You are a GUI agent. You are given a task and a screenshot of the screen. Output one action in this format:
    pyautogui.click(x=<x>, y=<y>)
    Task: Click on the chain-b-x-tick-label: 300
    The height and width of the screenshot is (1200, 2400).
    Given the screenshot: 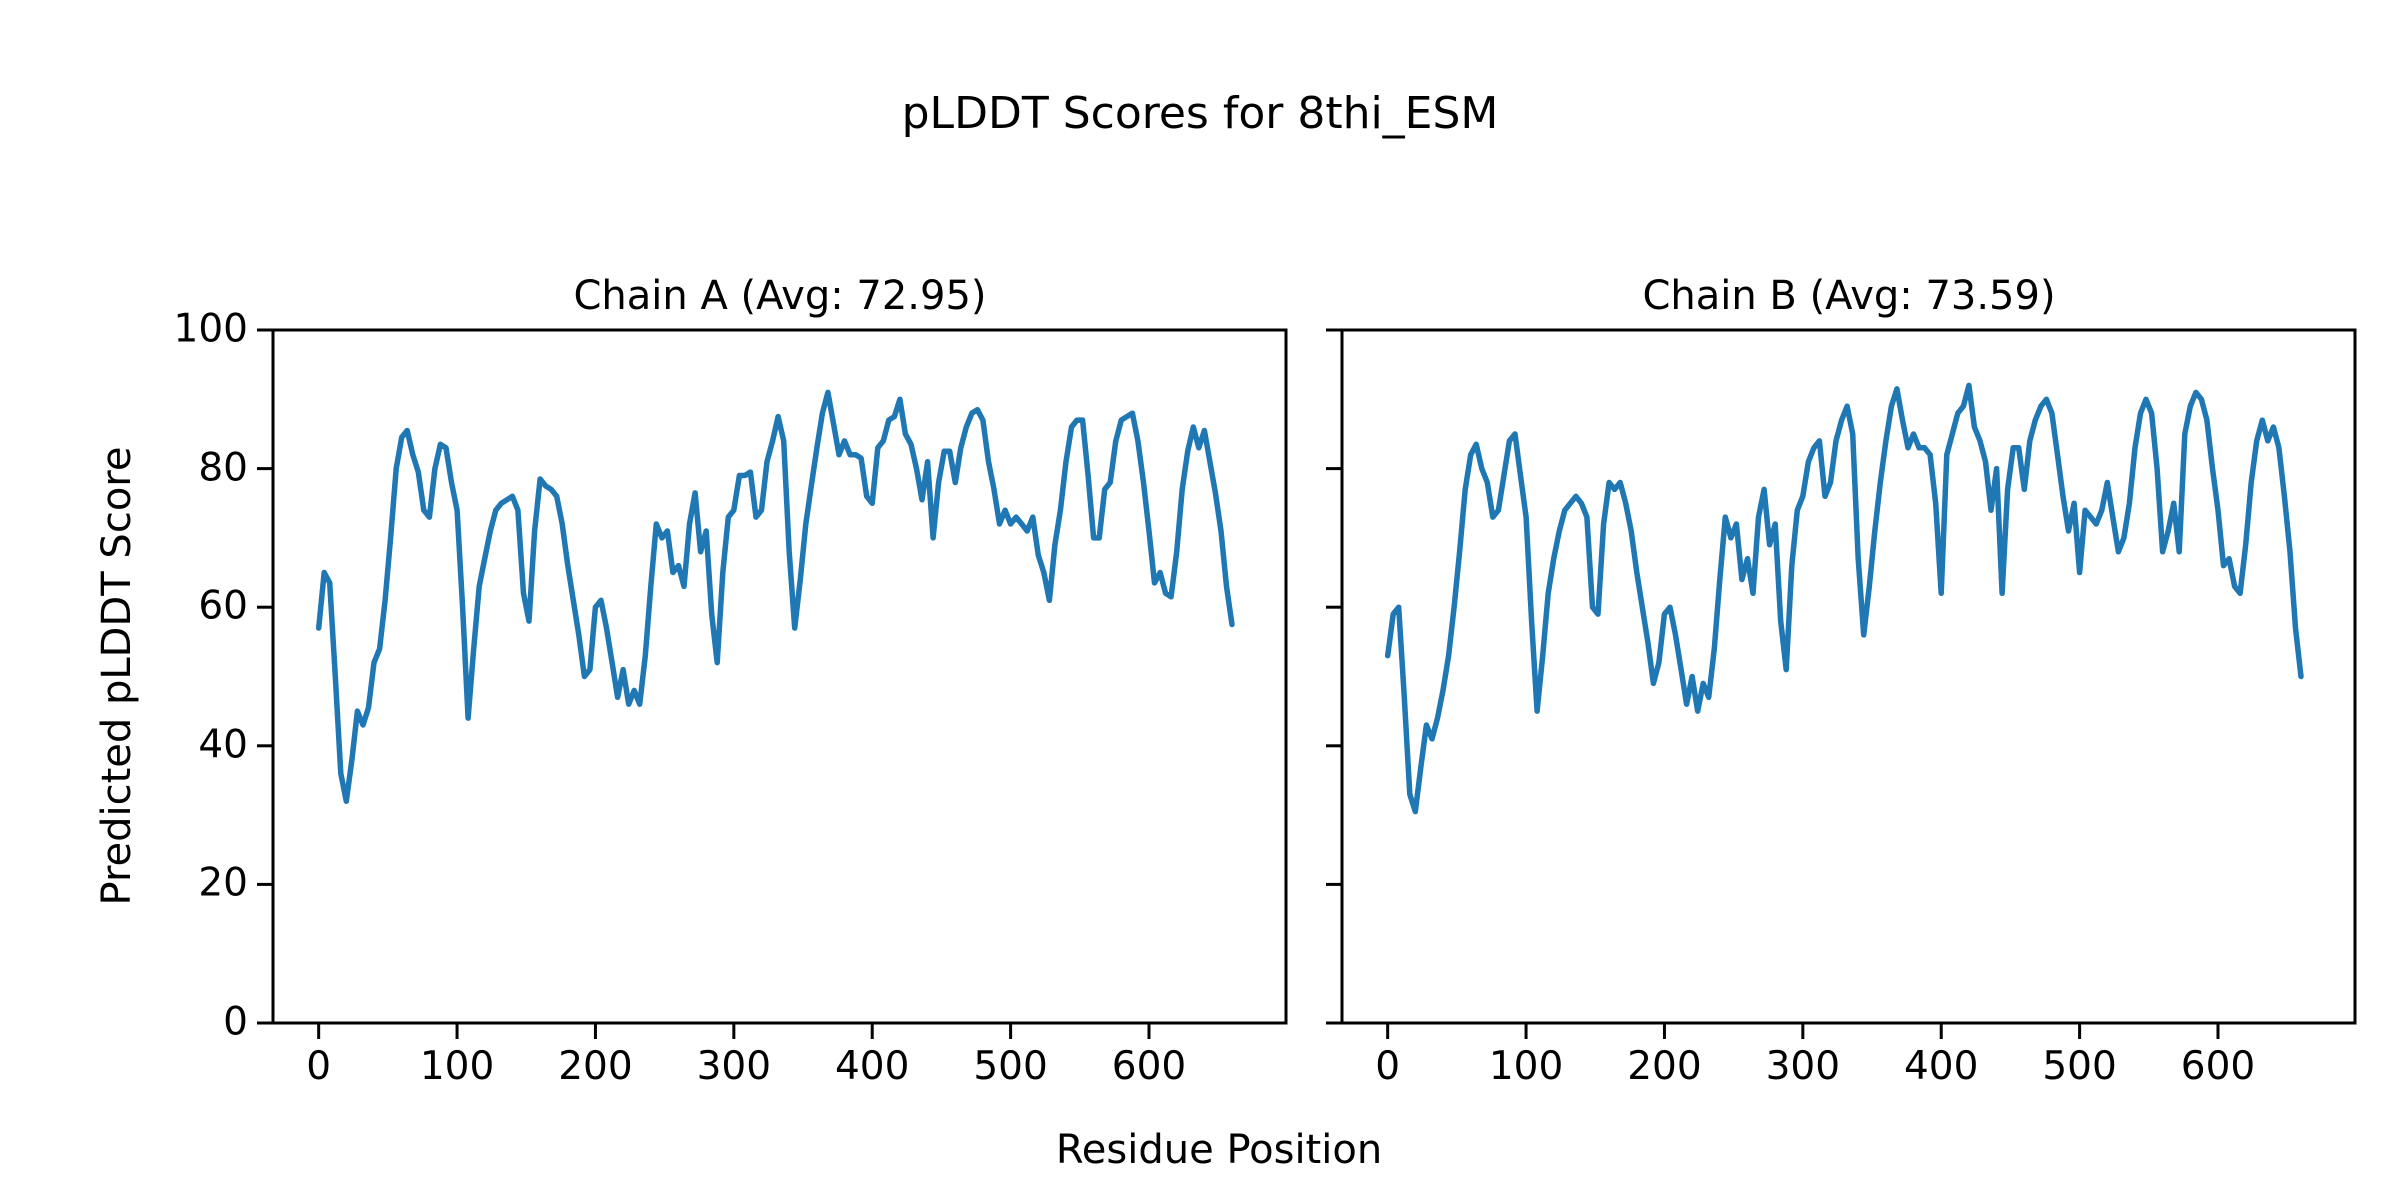 What is the action you would take?
    pyautogui.click(x=1803, y=1066)
    